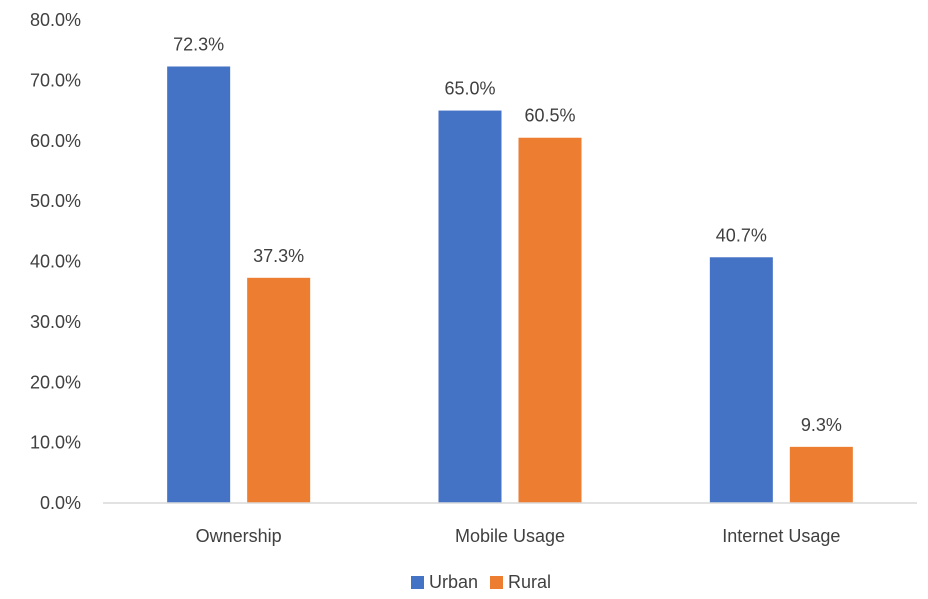 The image size is (928, 599). What do you see at coordinates (481, 582) in the screenshot?
I see `legend: Urban Rural` at bounding box center [481, 582].